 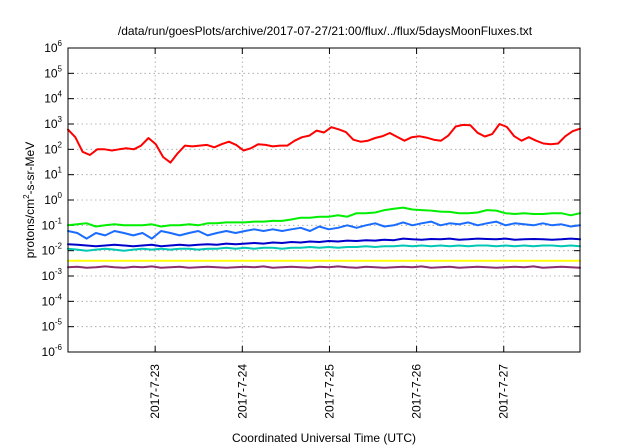 I want to click on y-axis-label: protons/cm2-s-sr-MeV, so click(x=29, y=200).